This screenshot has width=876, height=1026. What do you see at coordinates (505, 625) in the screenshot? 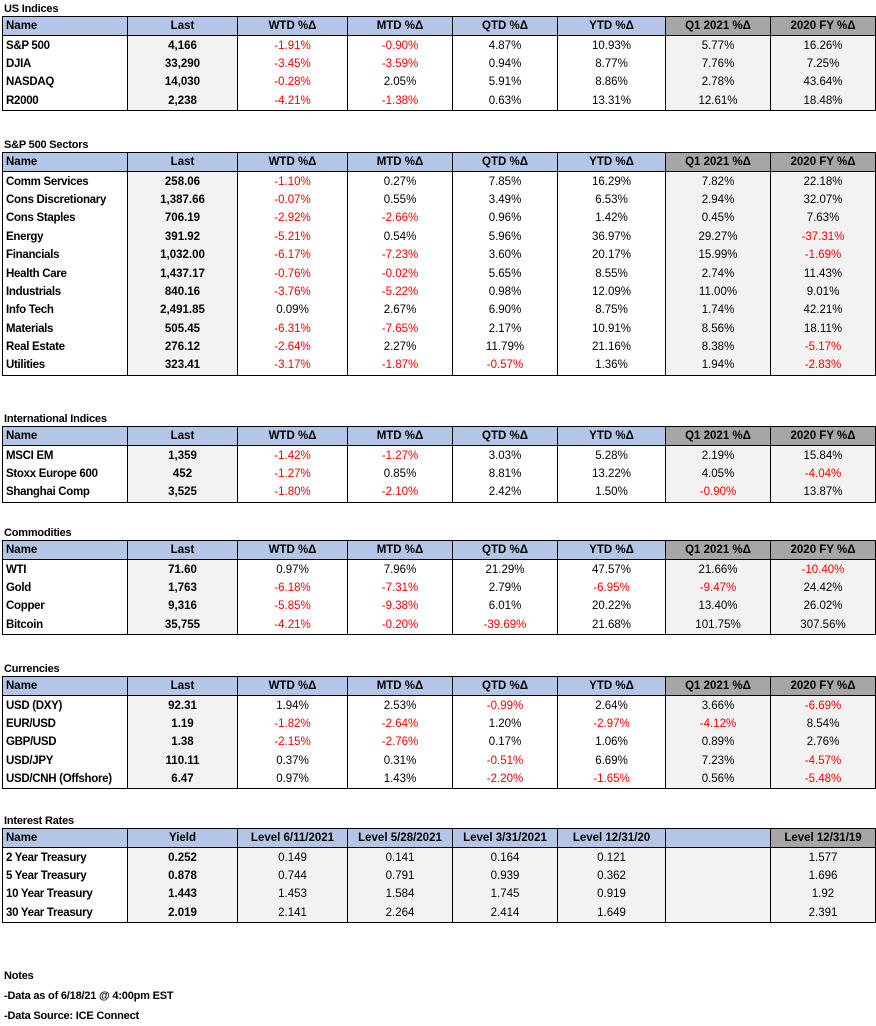
I see `cell-value: -39.69%` at bounding box center [505, 625].